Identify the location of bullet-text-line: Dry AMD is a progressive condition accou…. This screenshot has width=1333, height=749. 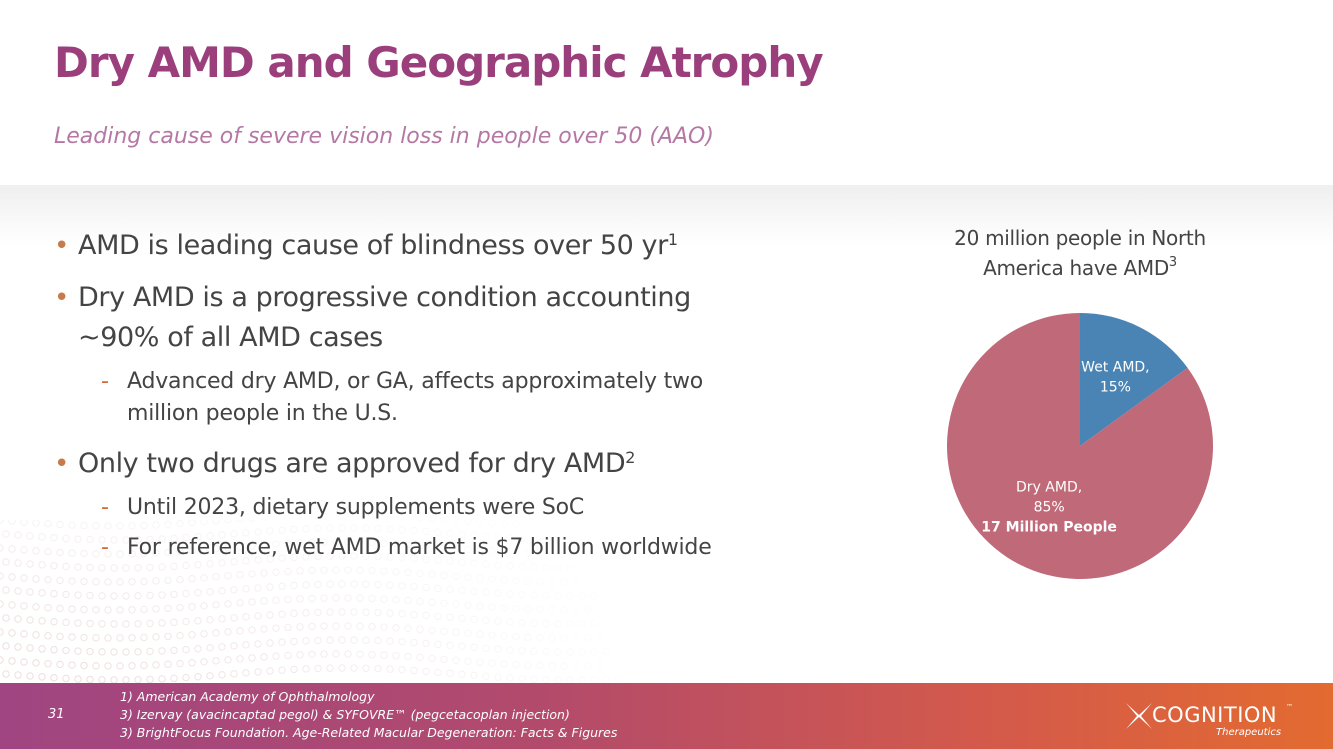
(384, 297).